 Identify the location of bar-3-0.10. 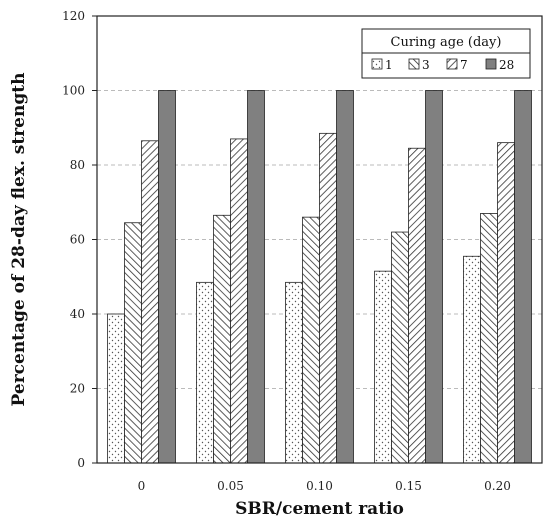
(311, 340).